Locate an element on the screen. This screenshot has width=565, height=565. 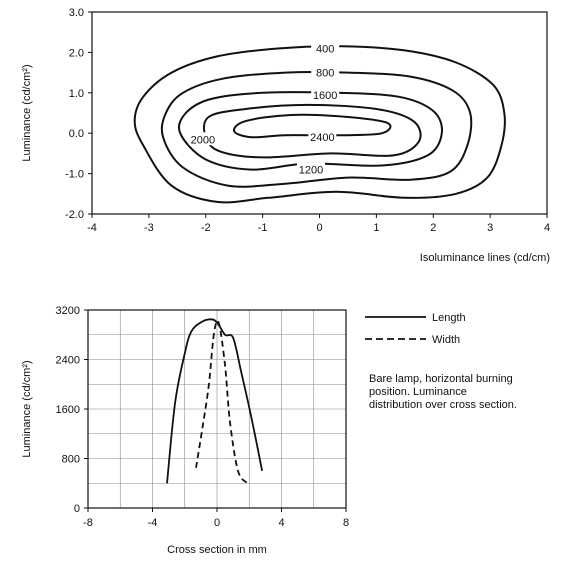
x-tick-label: 1 is located at coordinates (376, 228).